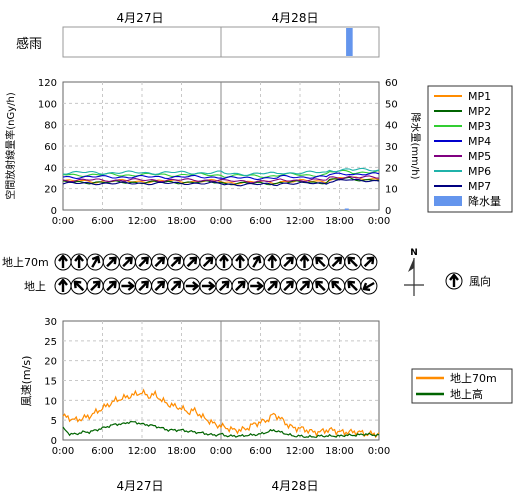 This screenshot has width=520, height=500. What do you see at coordinates (391, 168) in the screenshot?
I see `y2-tick-label: 20` at bounding box center [391, 168].